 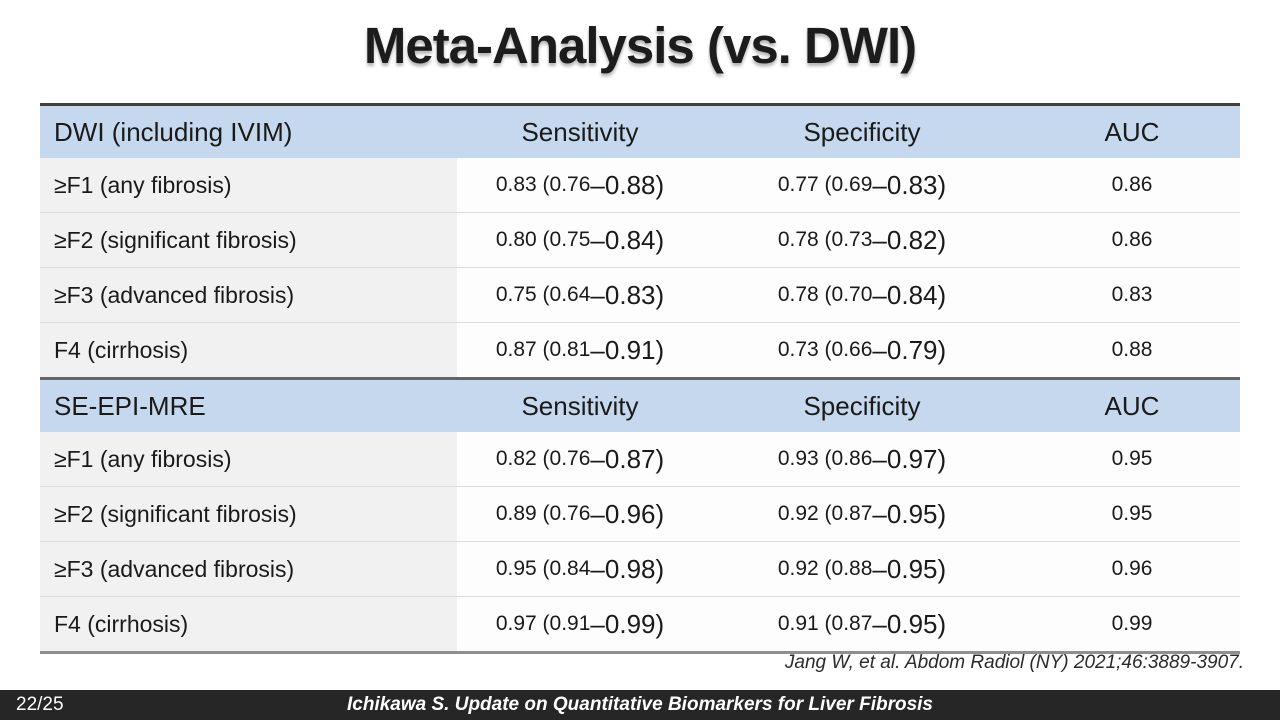 What do you see at coordinates (627, 568) in the screenshot?
I see `value-range-high: –0.98)` at bounding box center [627, 568].